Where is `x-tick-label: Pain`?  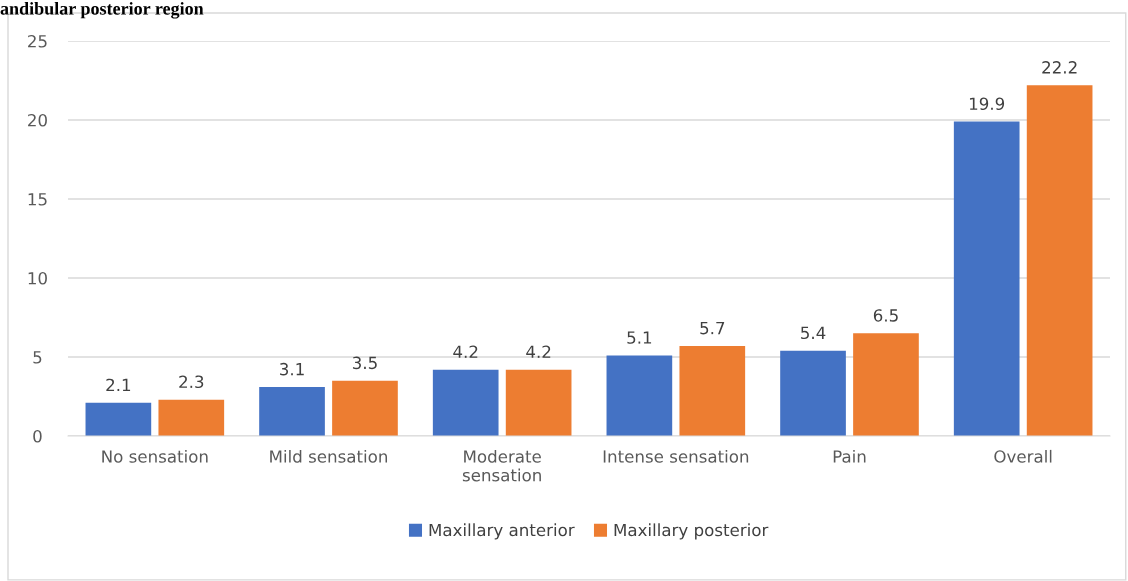 x-tick-label: Pain is located at coordinates (849, 456).